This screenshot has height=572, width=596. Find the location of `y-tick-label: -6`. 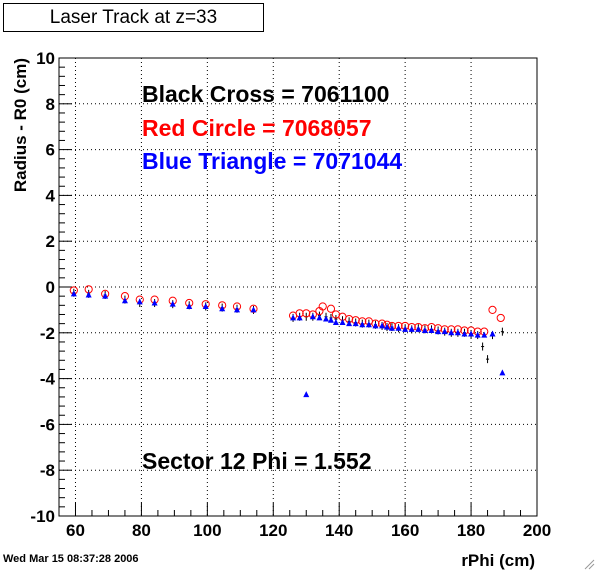

y-tick-label: -6 is located at coordinates (47, 424).